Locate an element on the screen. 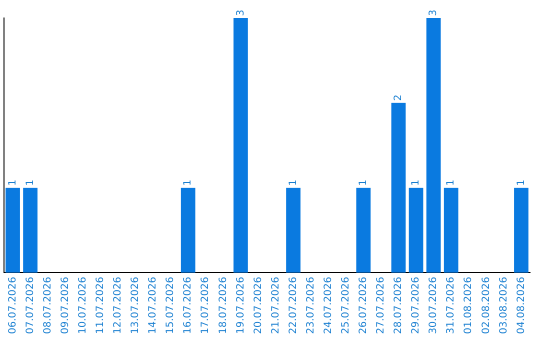 The image size is (540, 340). x-tick-label: 16.07.2026 is located at coordinates (188, 305).